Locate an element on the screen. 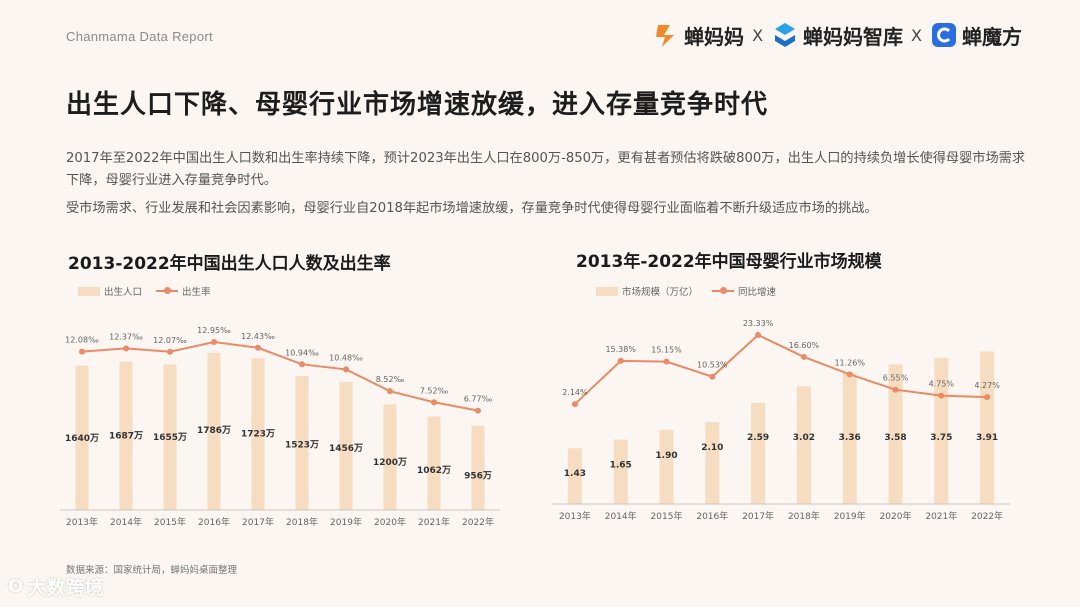 Image resolution: width=1080 pixels, height=607 pixels. legend-label: 出生人口 is located at coordinates (123, 292).